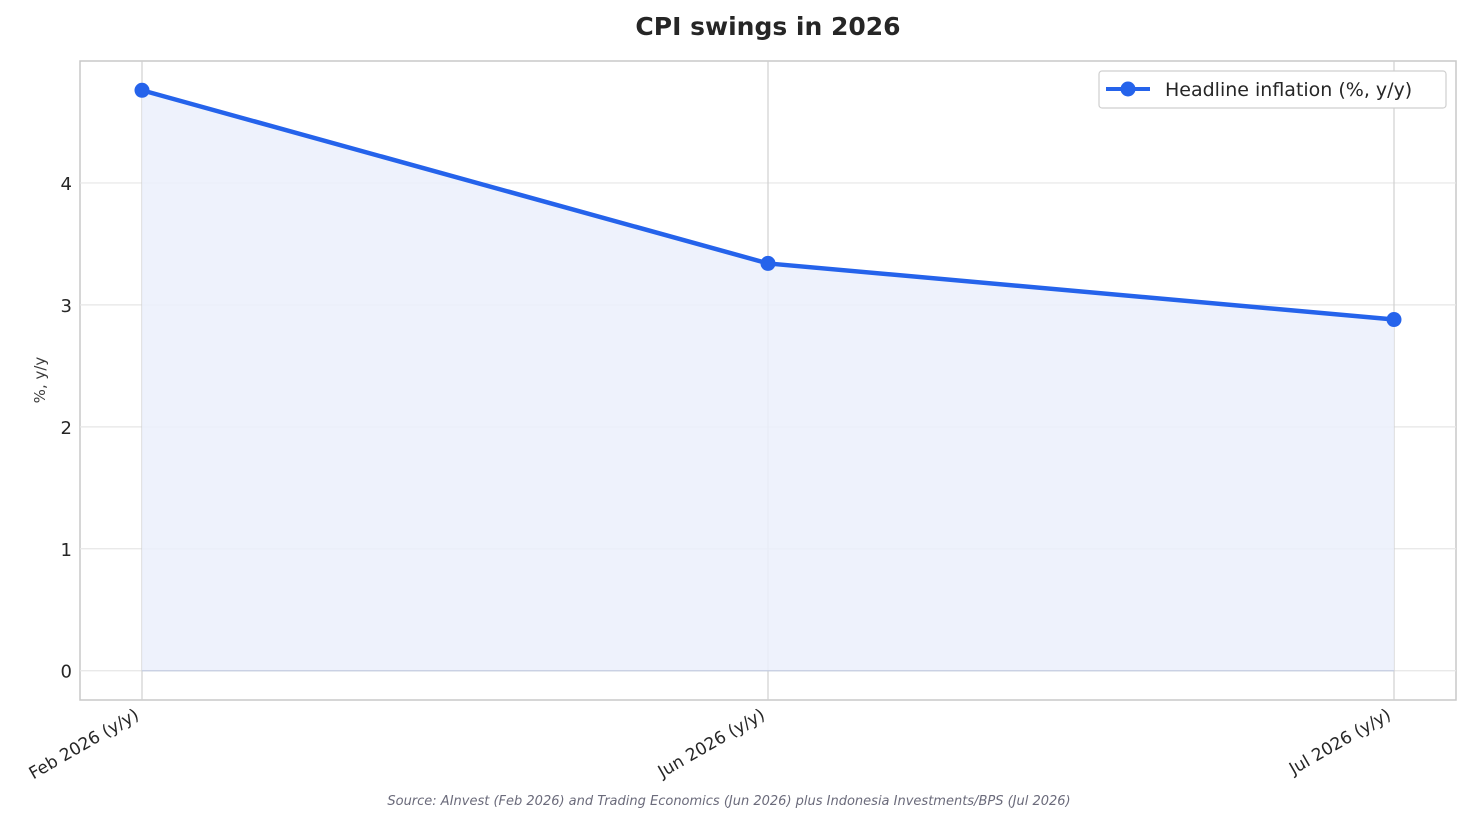 The height and width of the screenshot is (828, 1471). What do you see at coordinates (40, 380) in the screenshot?
I see `y-axis-label: %, y/y` at bounding box center [40, 380].